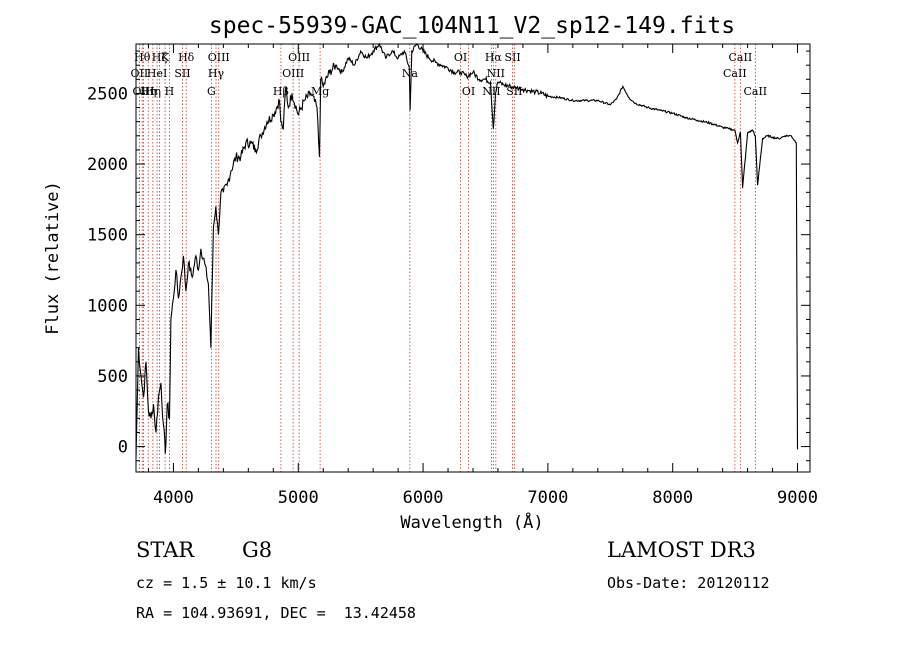 The height and width of the screenshot is (649, 900). Describe the element at coordinates (53, 258) in the screenshot. I see `y-axis-label: Flux (relative)` at that location.